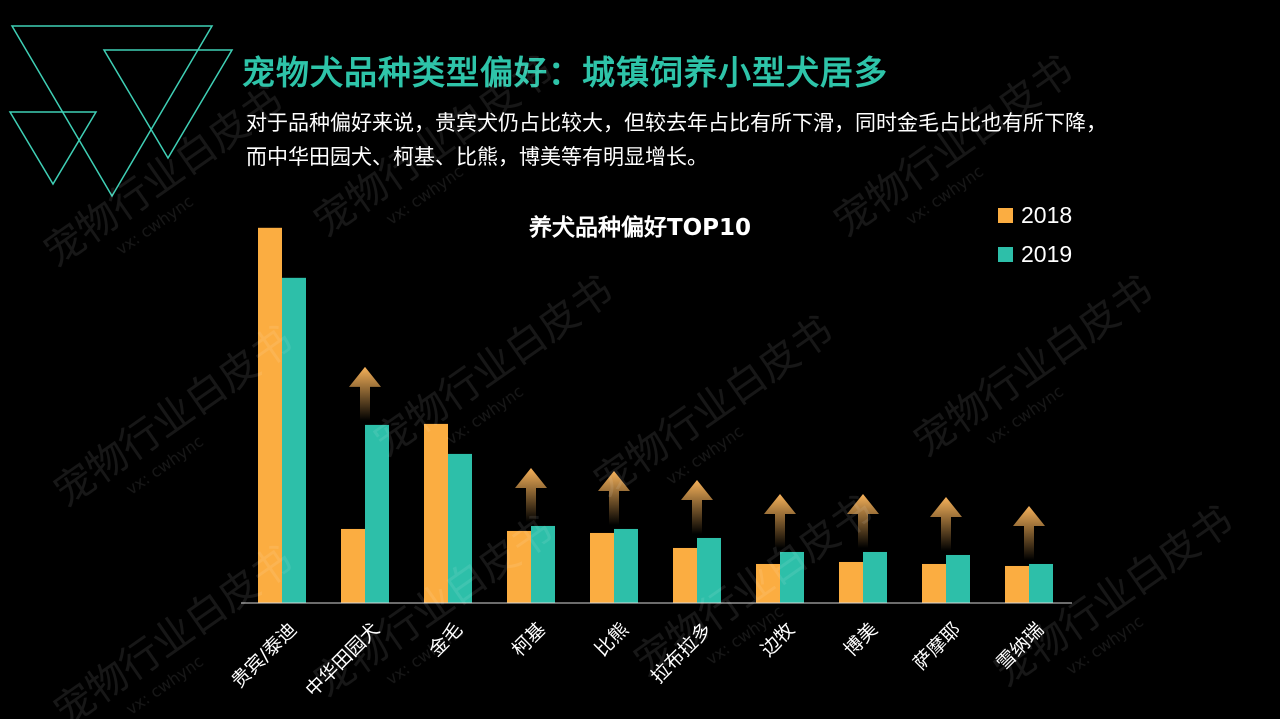 The image size is (1280, 719). I want to click on legend-item-2018: 2018, so click(1035, 215).